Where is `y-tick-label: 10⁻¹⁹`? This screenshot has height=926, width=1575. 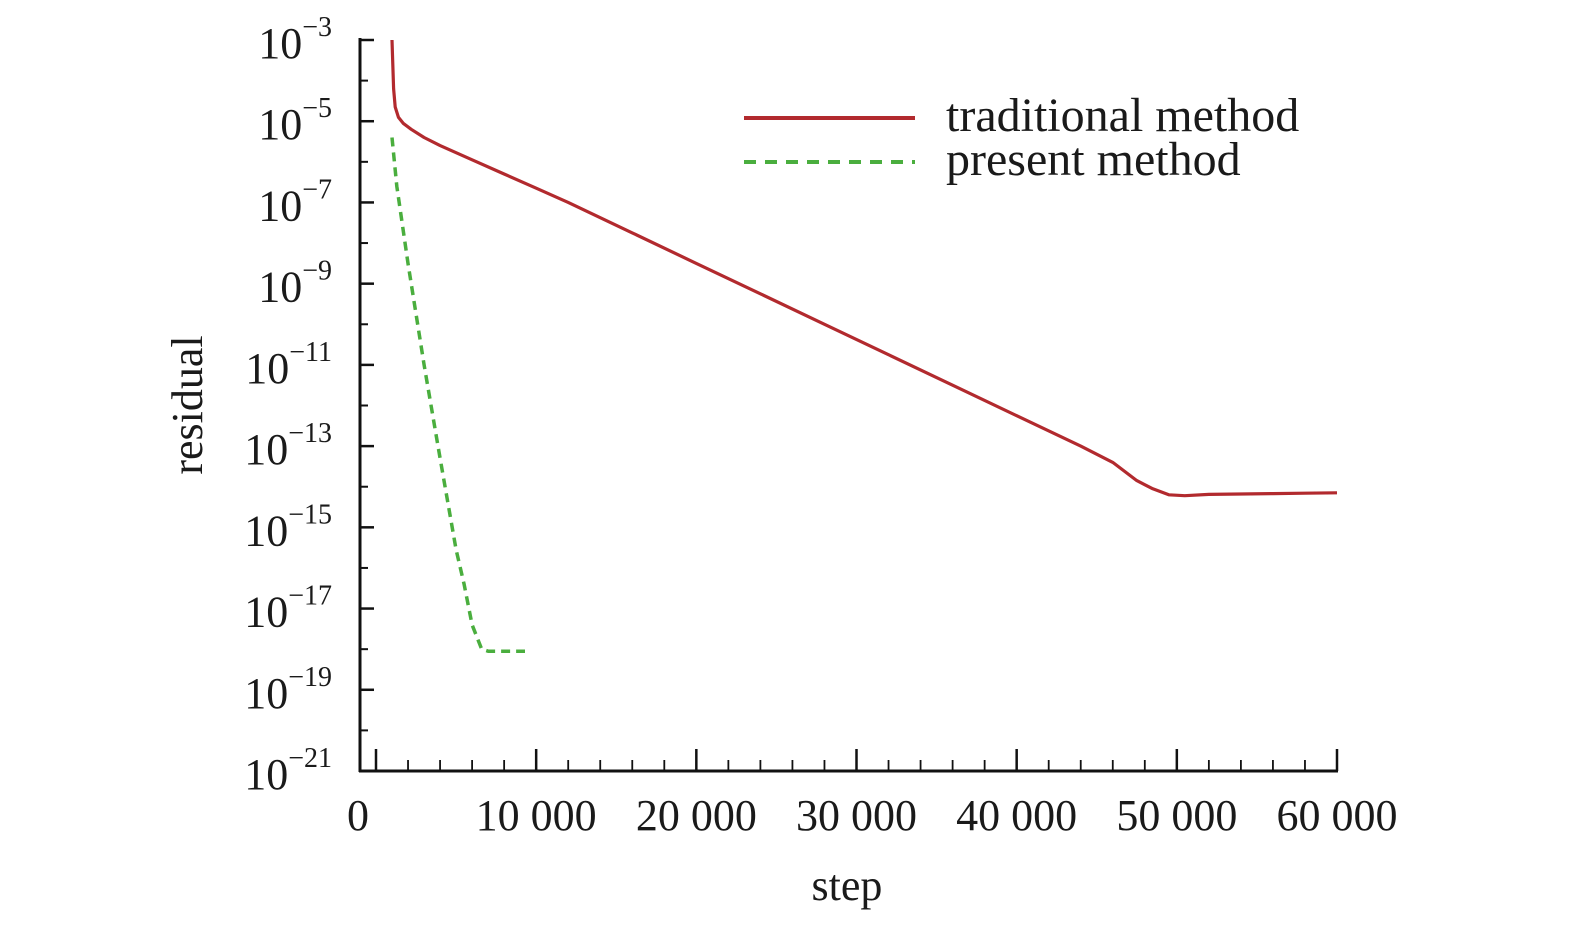
y-tick-label: 10⁻¹⁹ is located at coordinates (288, 690).